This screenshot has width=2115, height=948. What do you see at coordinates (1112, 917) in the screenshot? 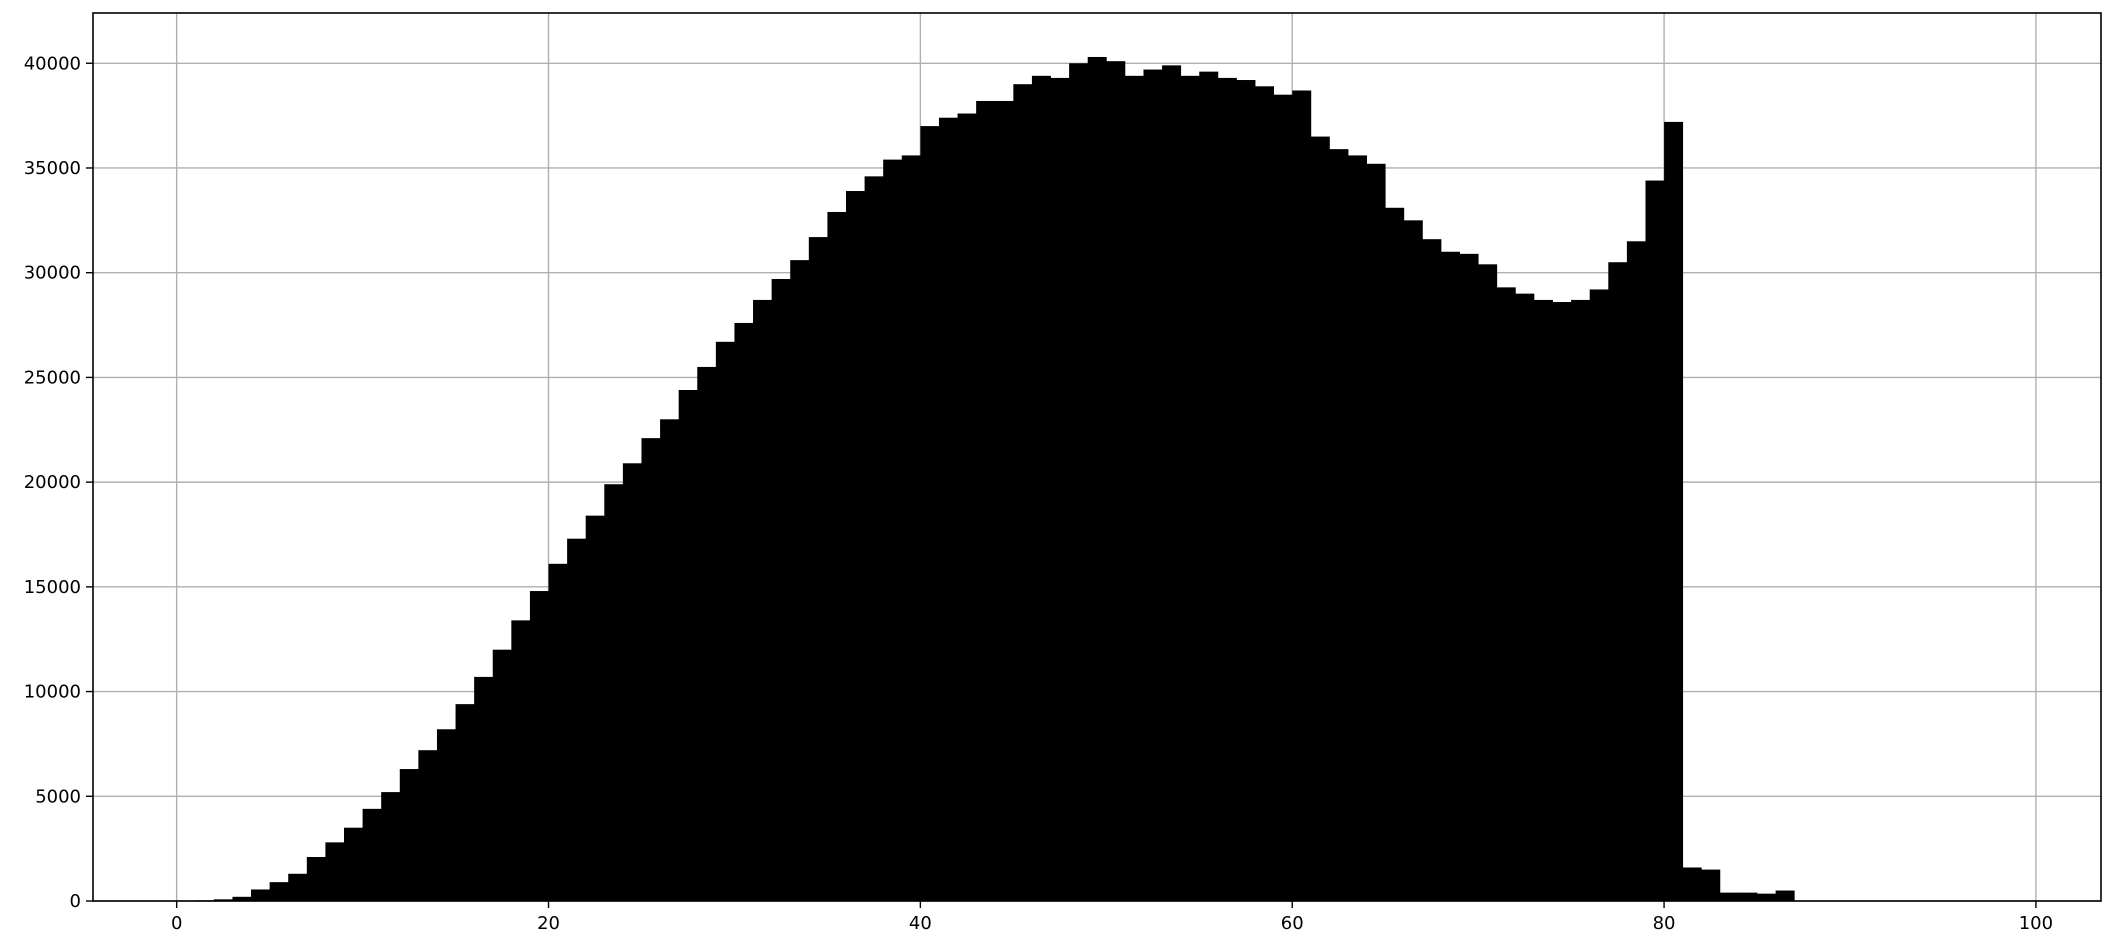
I see `x-axis: 0 20 40 60 80 100` at bounding box center [1112, 917].